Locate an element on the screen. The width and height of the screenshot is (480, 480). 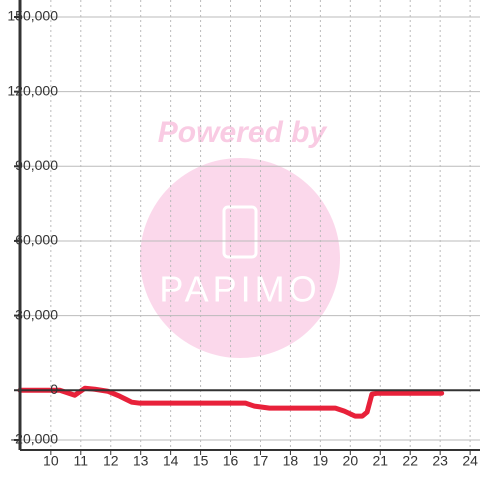
data-line is located at coordinates (231, 402).